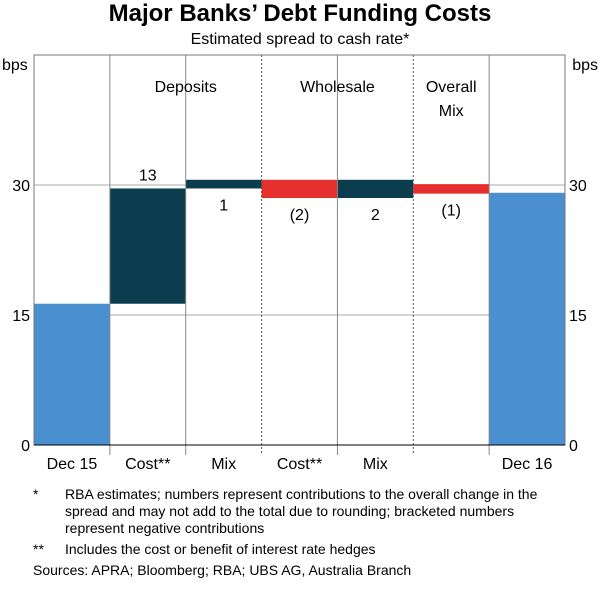  What do you see at coordinates (375, 215) in the screenshot?
I see `data-label: 2` at bounding box center [375, 215].